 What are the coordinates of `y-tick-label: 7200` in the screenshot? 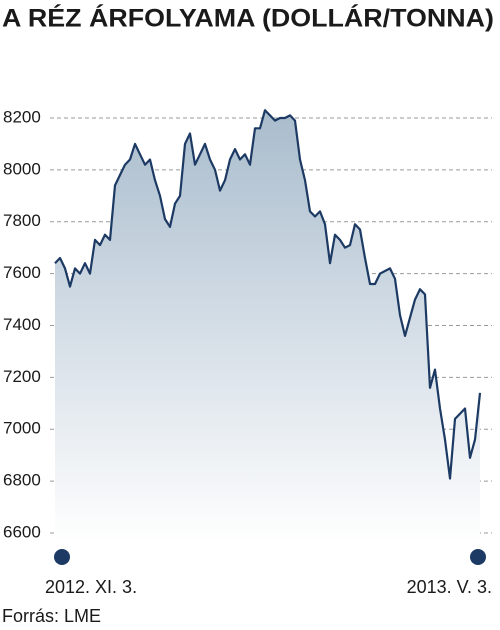 It's located at (22, 376).